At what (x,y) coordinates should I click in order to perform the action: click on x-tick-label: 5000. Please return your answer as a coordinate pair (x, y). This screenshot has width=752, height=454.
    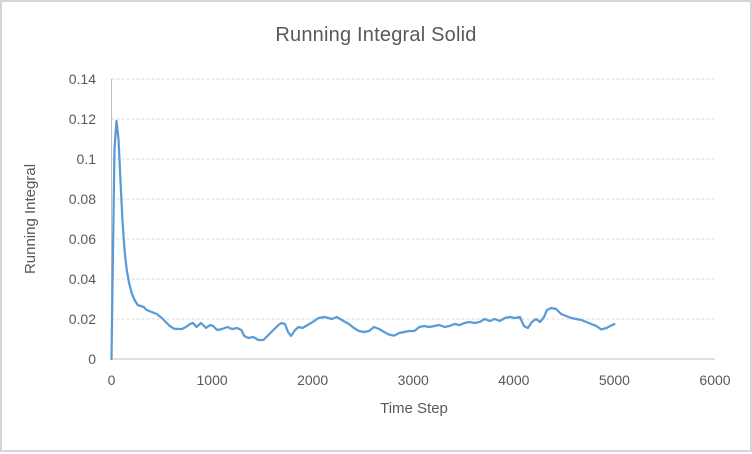
    Looking at the image, I should click on (614, 380).